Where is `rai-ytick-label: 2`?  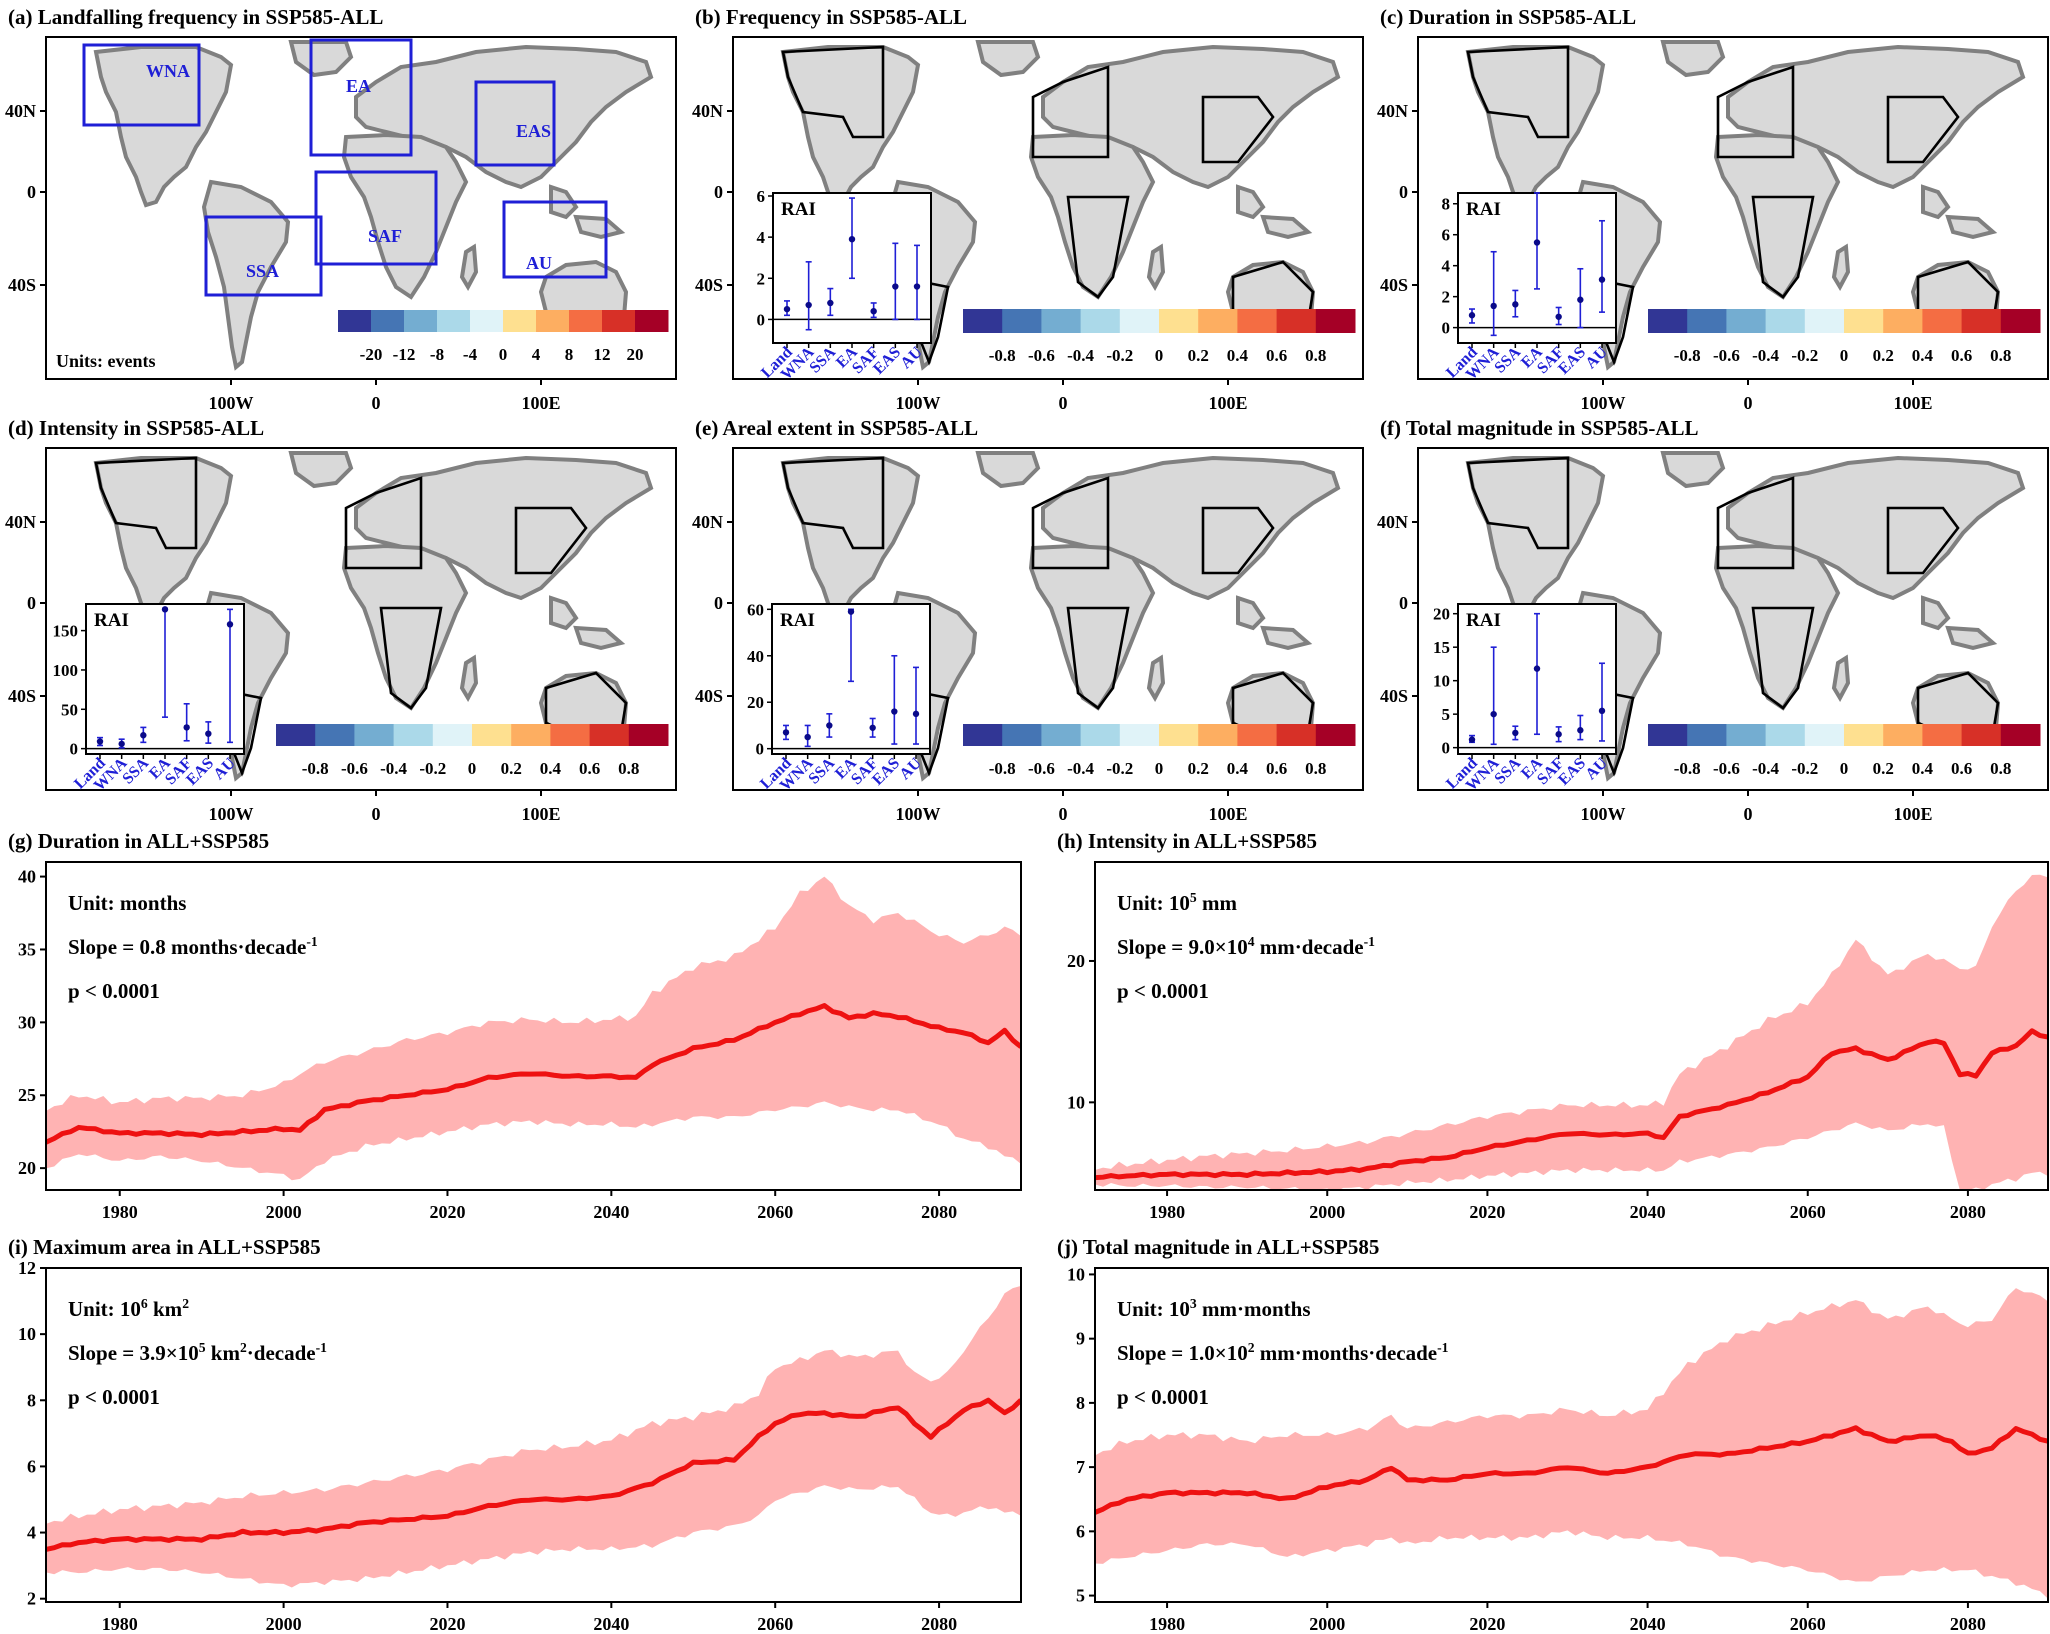
rai-ytick-label: 2 is located at coordinates (761, 278).